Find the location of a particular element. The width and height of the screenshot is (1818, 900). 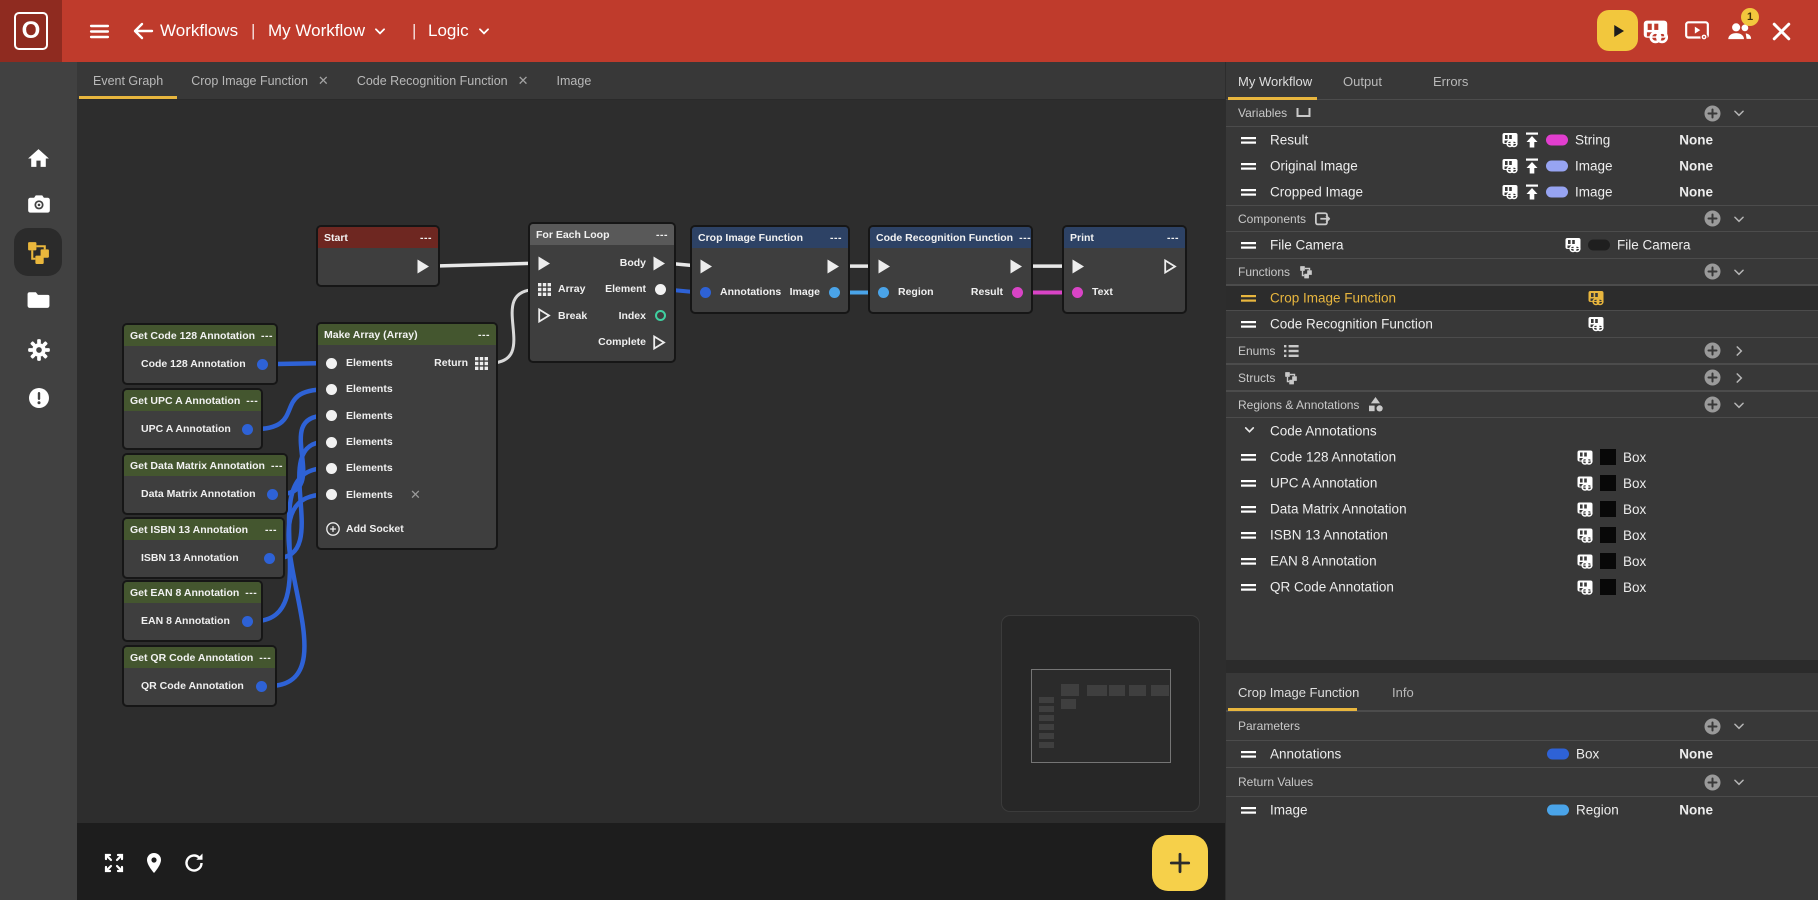

sidebar-item-alerts is located at coordinates (38, 398).